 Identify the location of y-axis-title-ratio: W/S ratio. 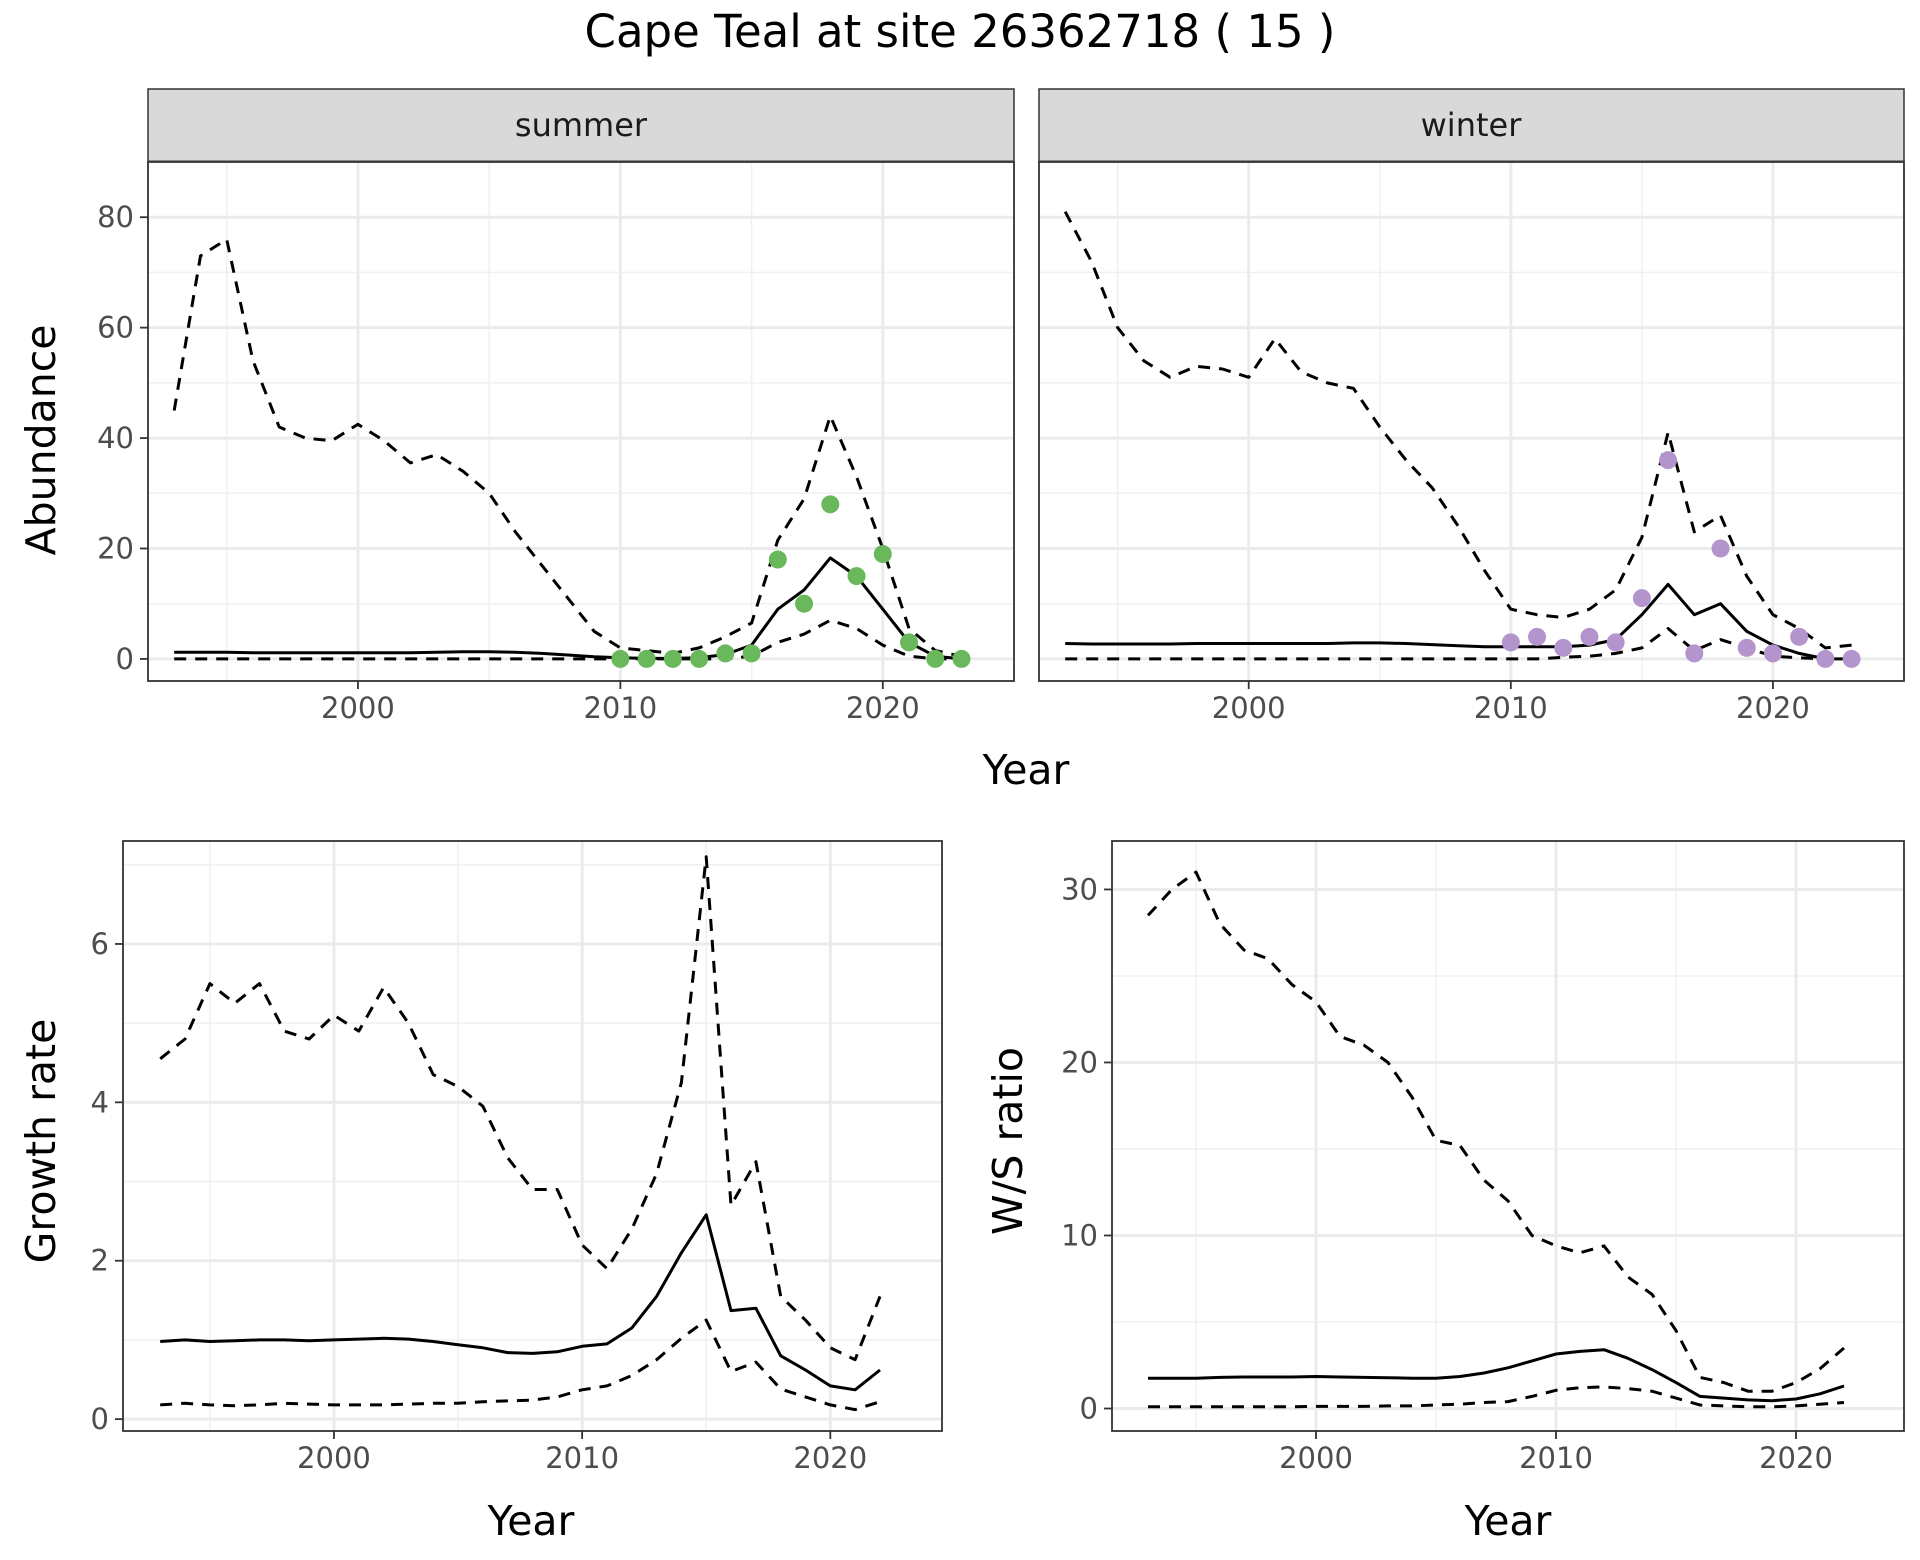
(1008, 1141).